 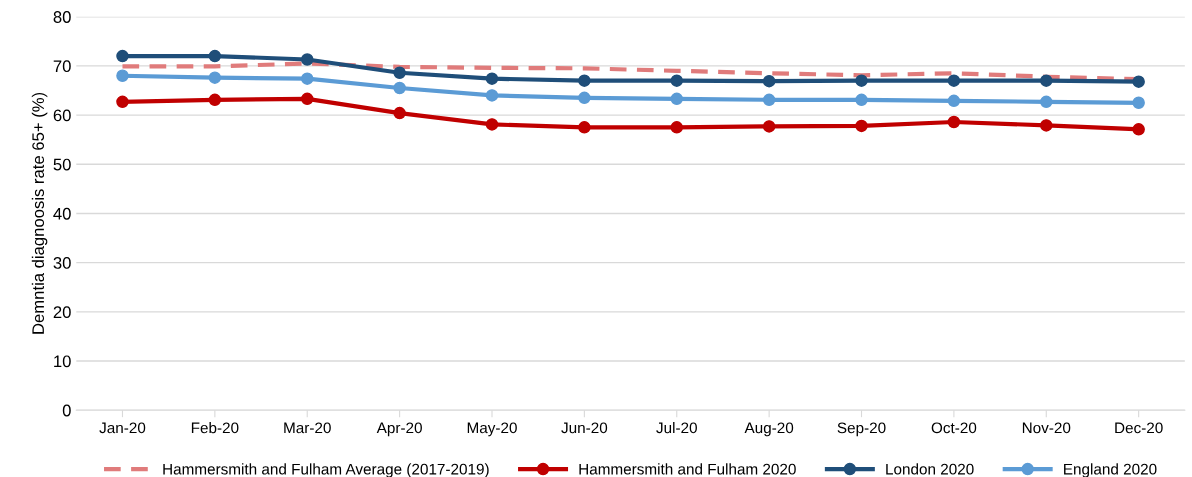 What do you see at coordinates (62, 263) in the screenshot?
I see `y-tick-label: 30` at bounding box center [62, 263].